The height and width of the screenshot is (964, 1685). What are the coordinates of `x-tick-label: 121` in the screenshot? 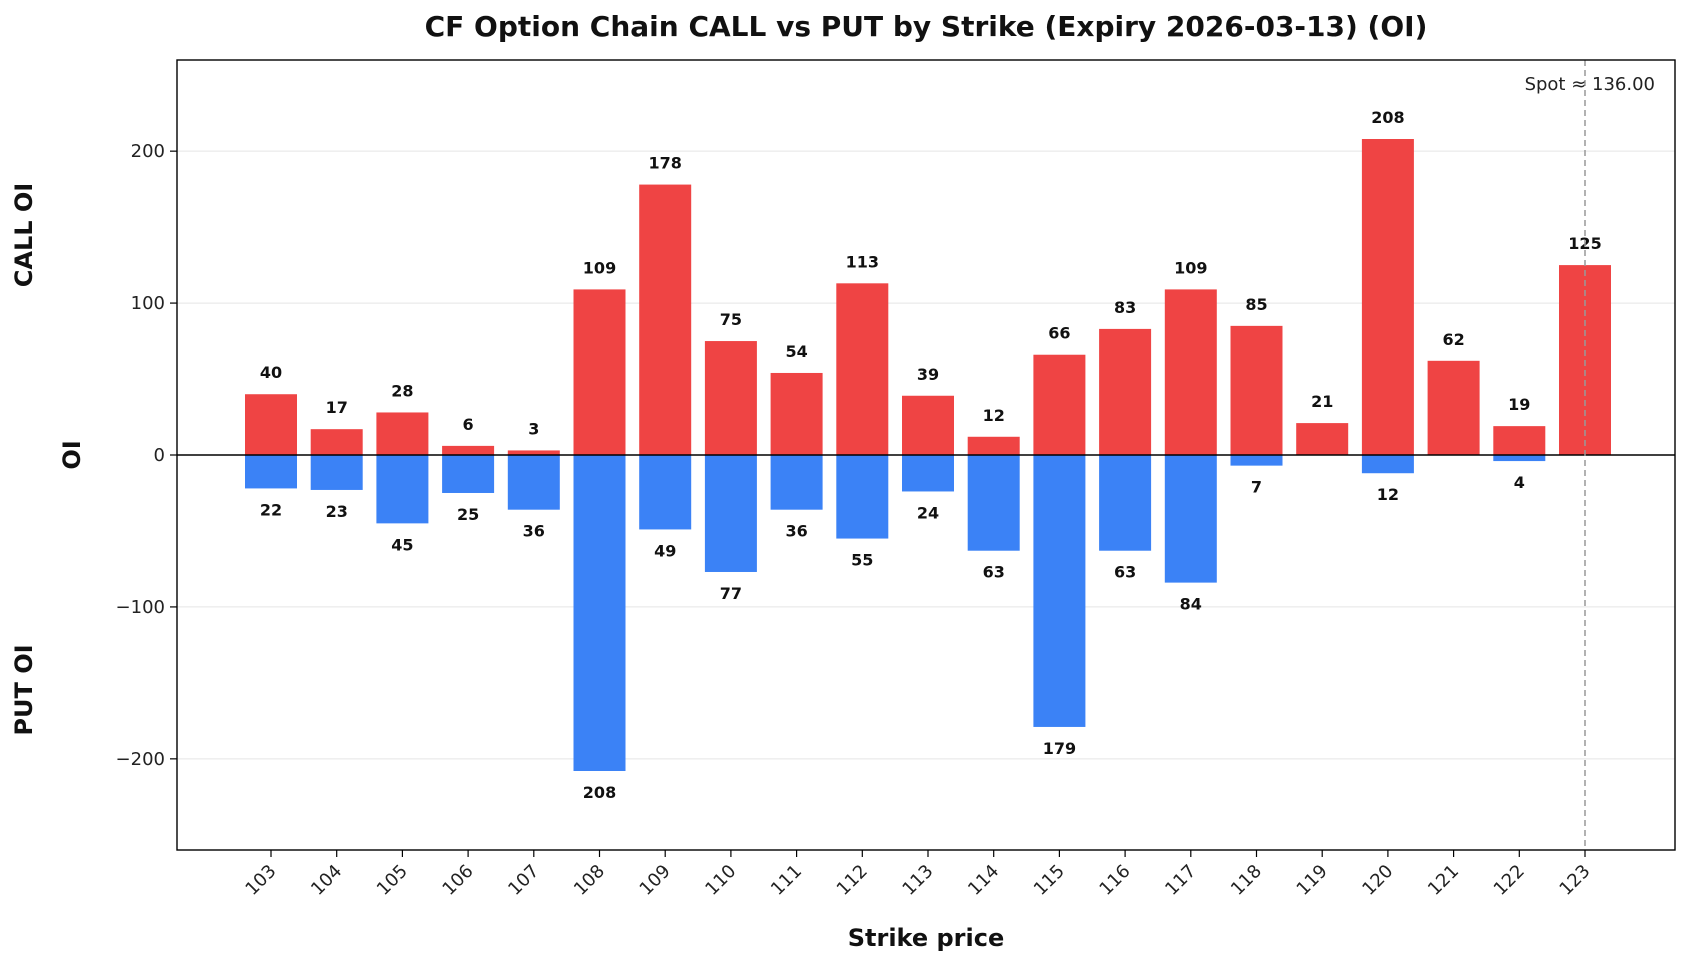 It's located at (1443, 880).